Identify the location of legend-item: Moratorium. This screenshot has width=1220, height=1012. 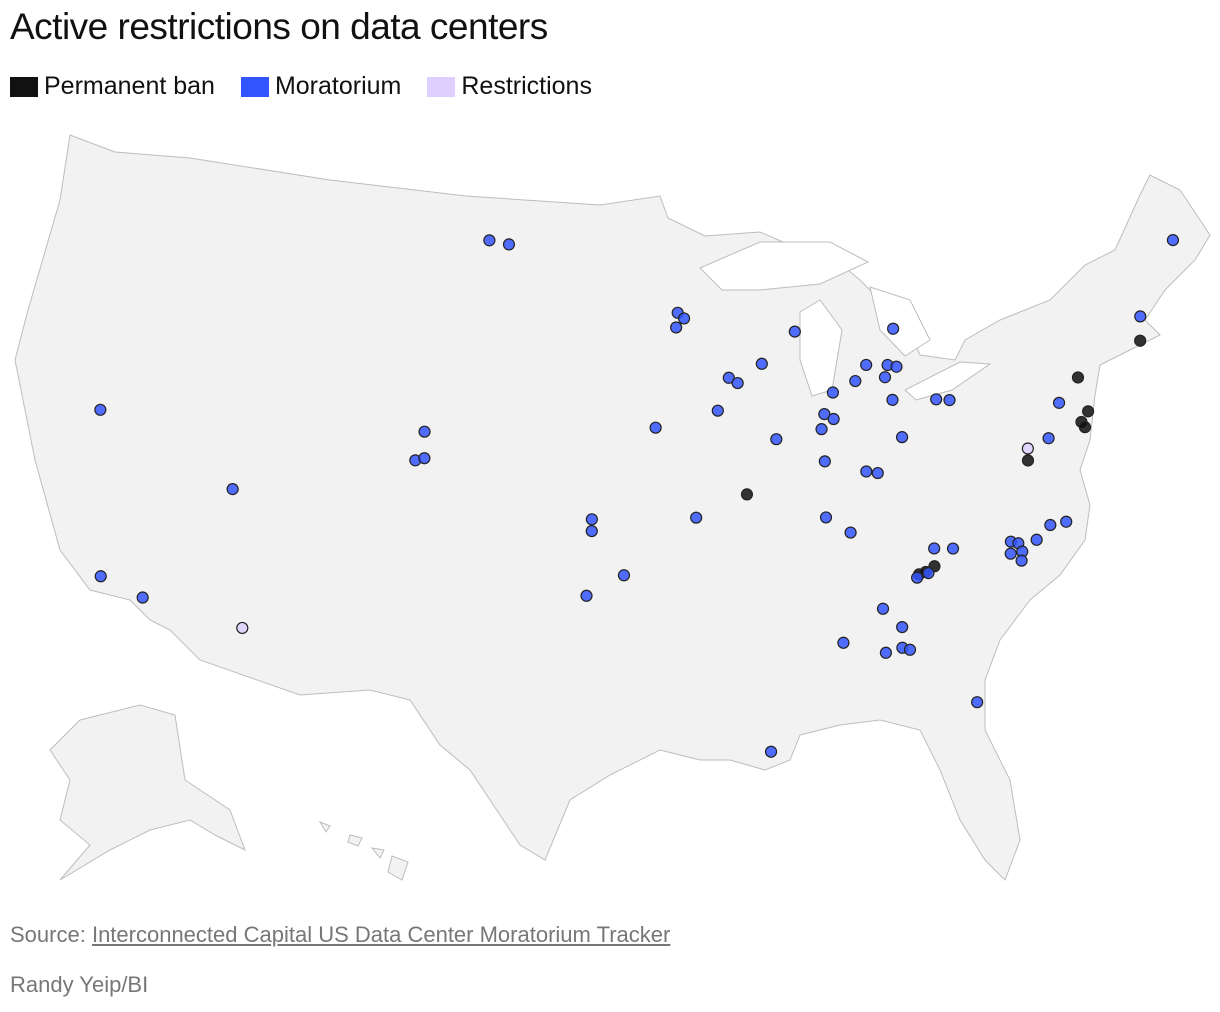
(321, 86).